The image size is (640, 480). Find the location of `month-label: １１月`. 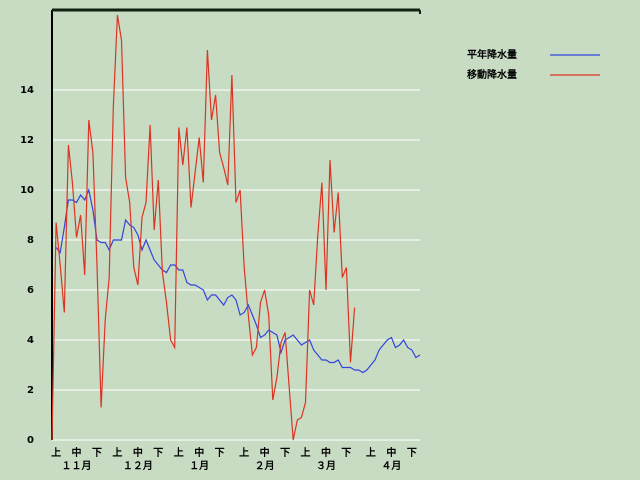

month-label: １１月 is located at coordinates (77, 466).